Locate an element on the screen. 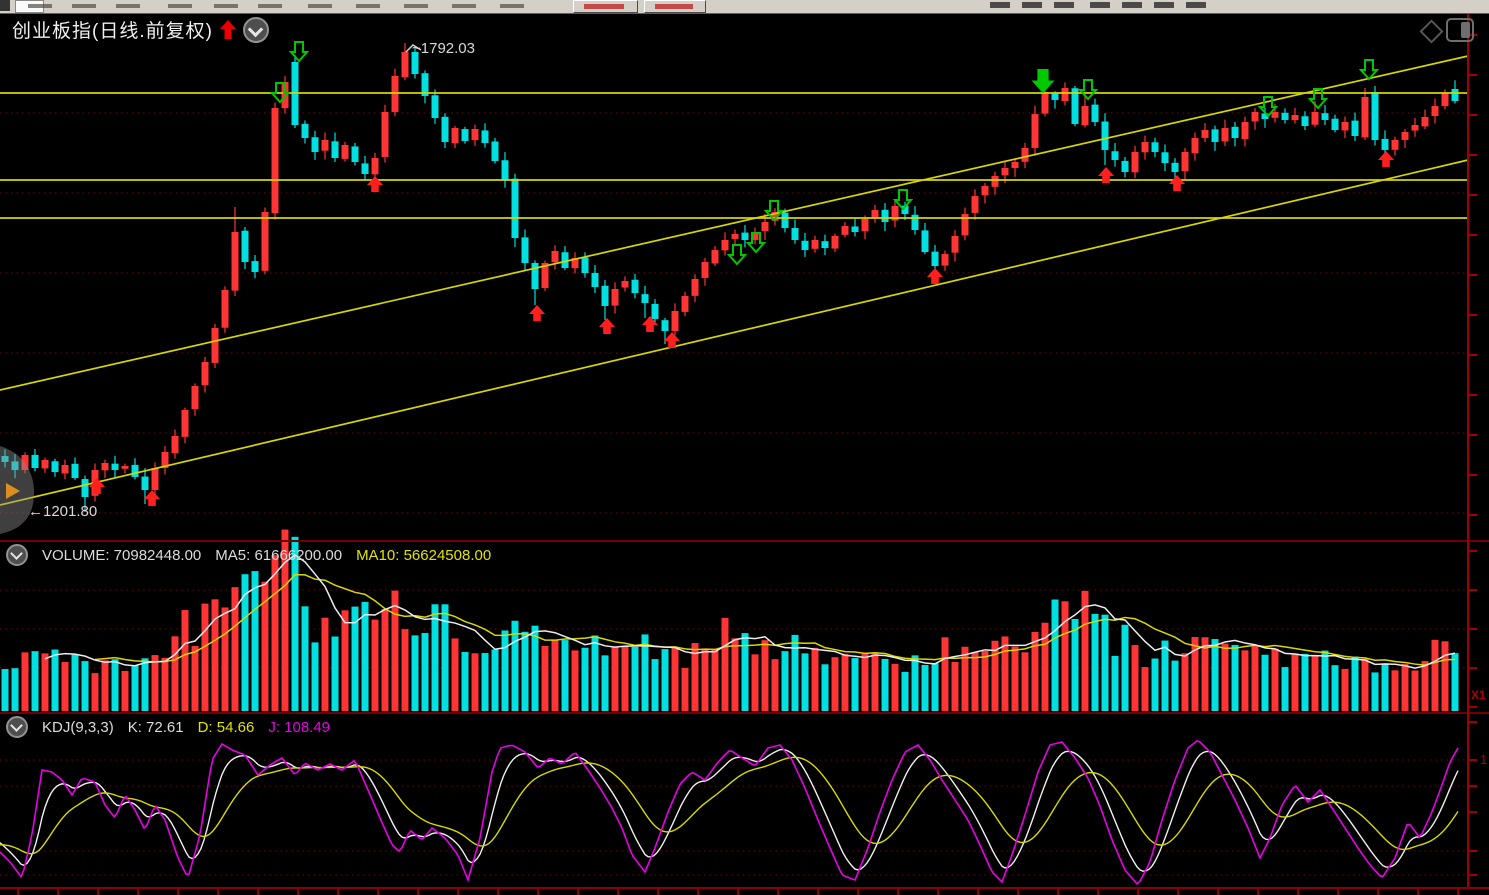  axis-partial-label: 1 is located at coordinates (1484, 759).